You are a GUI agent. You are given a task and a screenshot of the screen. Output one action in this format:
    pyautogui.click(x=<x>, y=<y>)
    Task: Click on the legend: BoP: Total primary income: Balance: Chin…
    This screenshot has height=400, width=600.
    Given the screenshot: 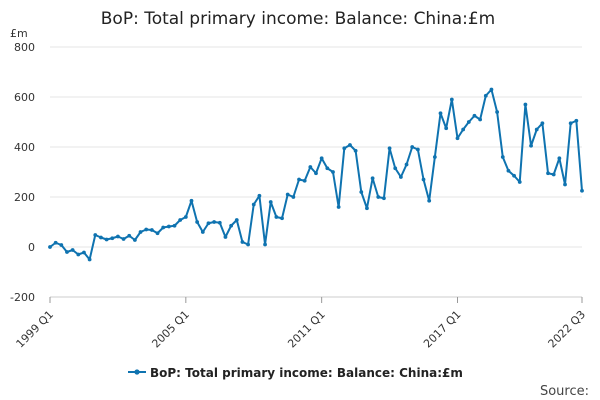 What is the action you would take?
    pyautogui.click(x=295, y=373)
    